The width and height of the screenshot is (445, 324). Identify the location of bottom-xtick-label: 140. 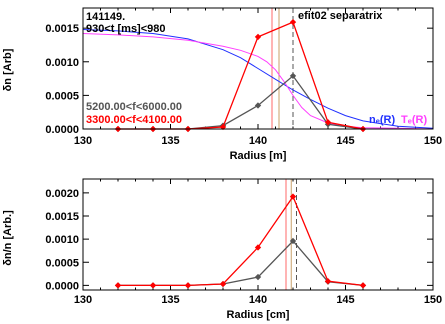
(258, 300).